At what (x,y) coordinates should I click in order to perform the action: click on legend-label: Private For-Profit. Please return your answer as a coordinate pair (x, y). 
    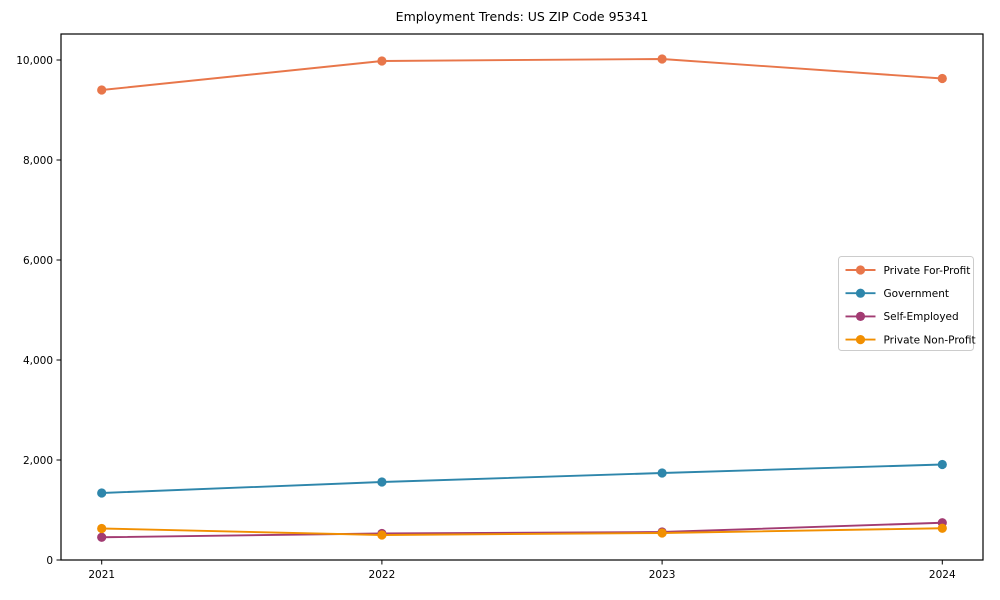
    Looking at the image, I should click on (927, 271).